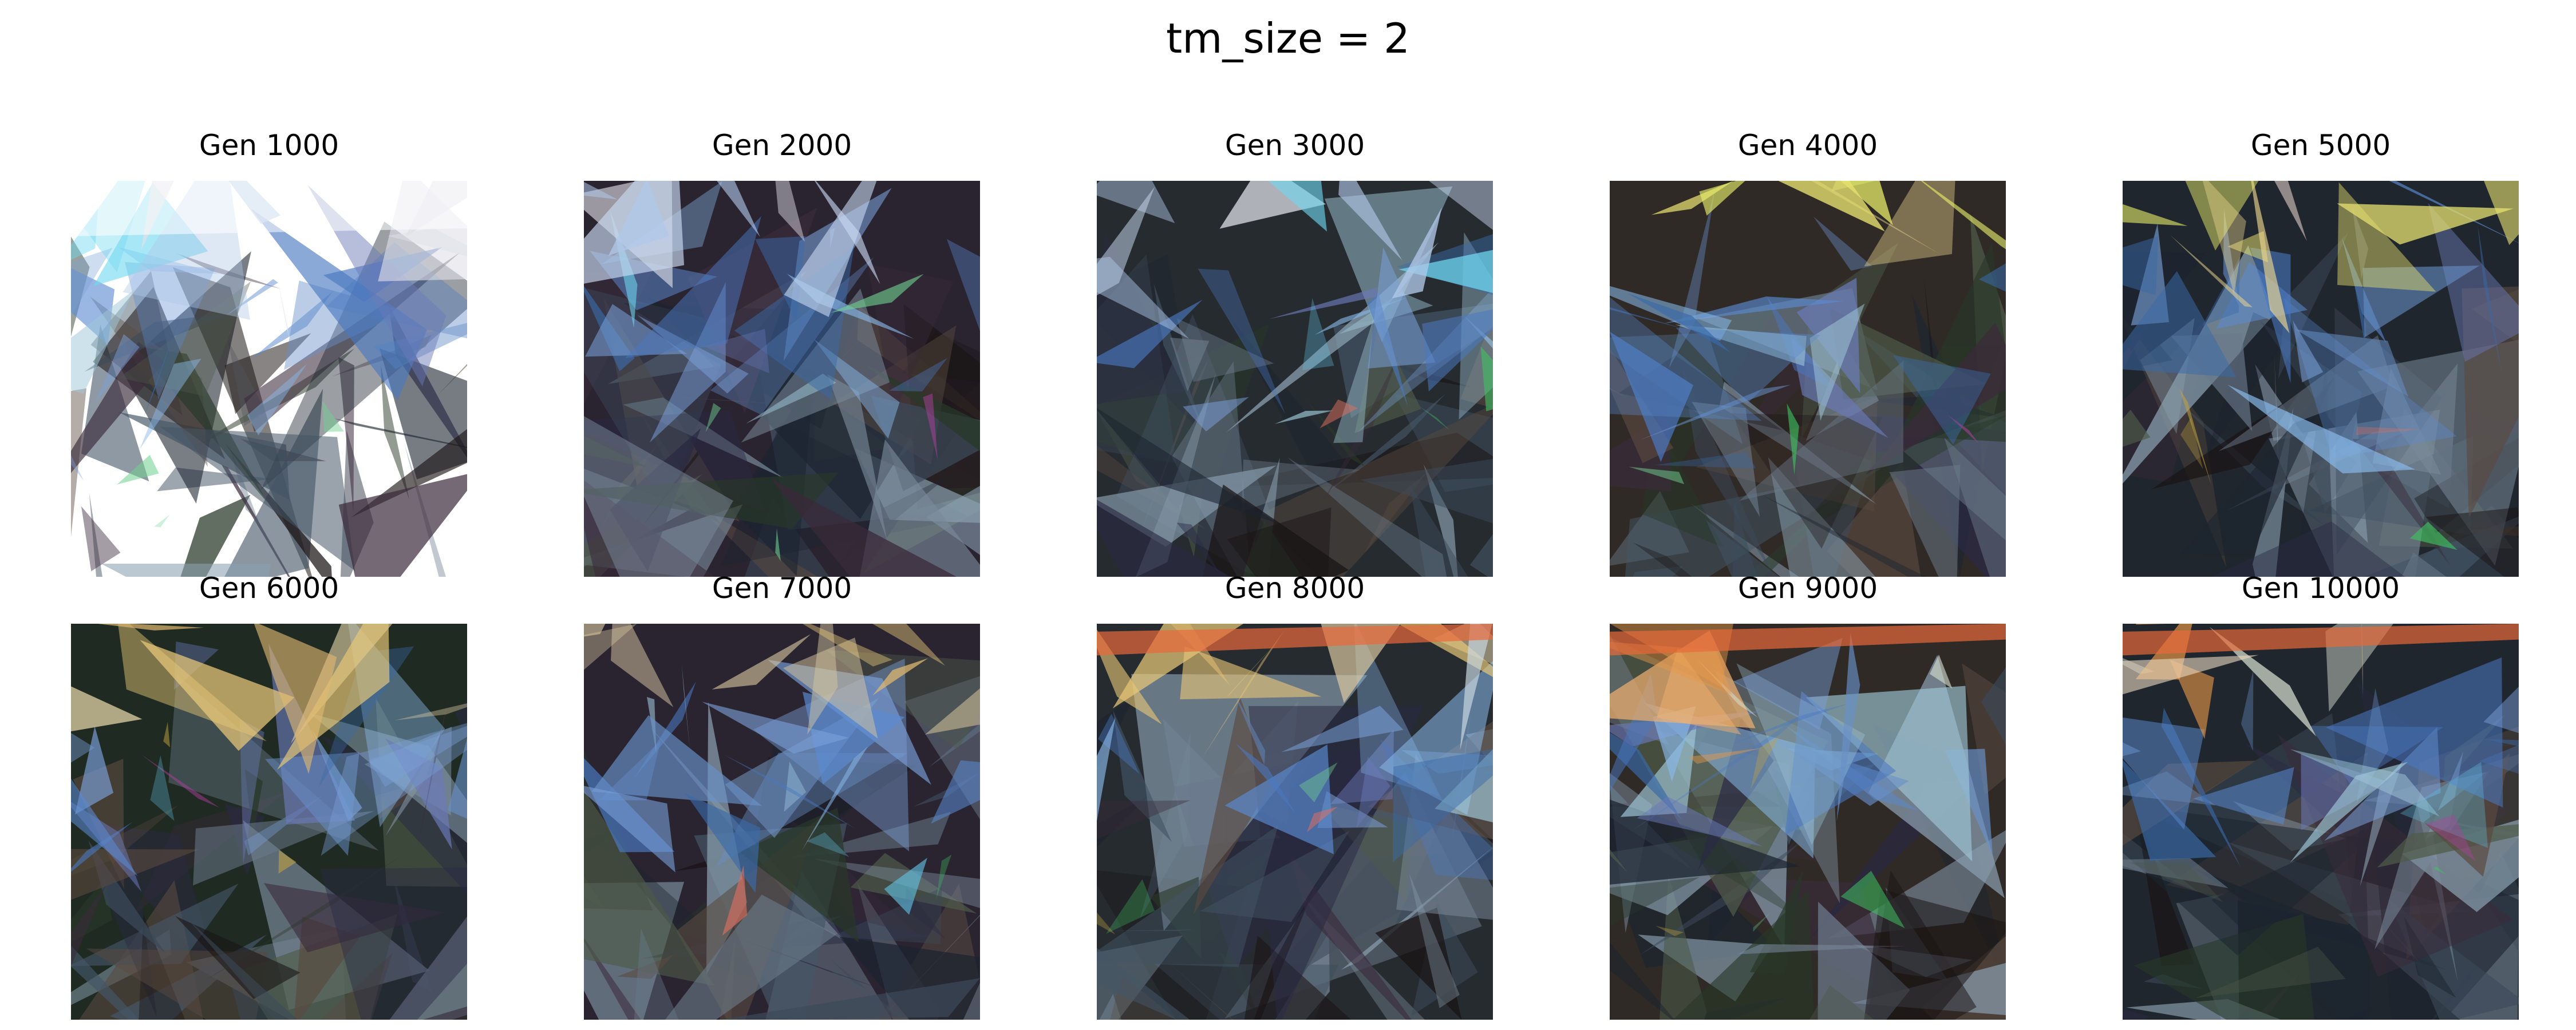  What do you see at coordinates (1294, 145) in the screenshot?
I see `panel-title: Gen 3000` at bounding box center [1294, 145].